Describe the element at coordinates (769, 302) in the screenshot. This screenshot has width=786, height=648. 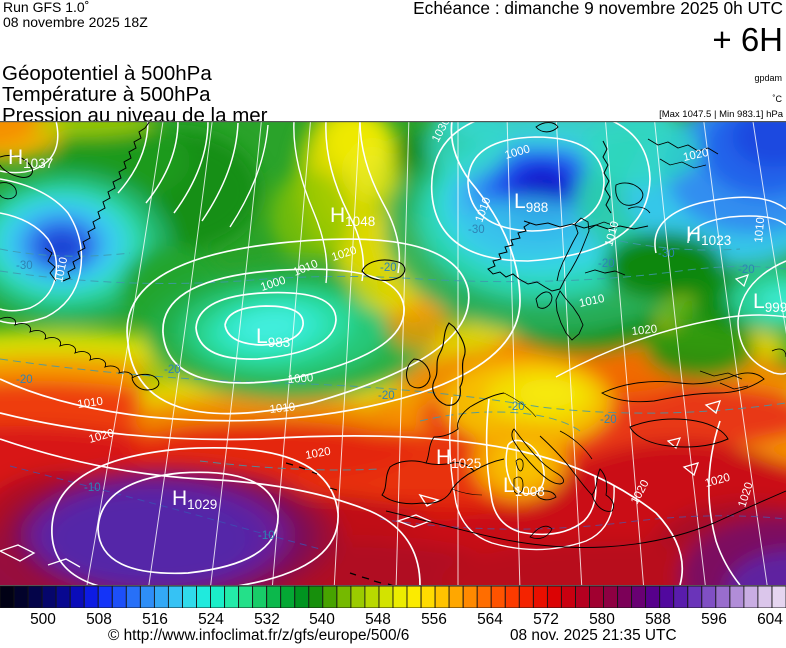
I see `svg-text: L999` at that location.